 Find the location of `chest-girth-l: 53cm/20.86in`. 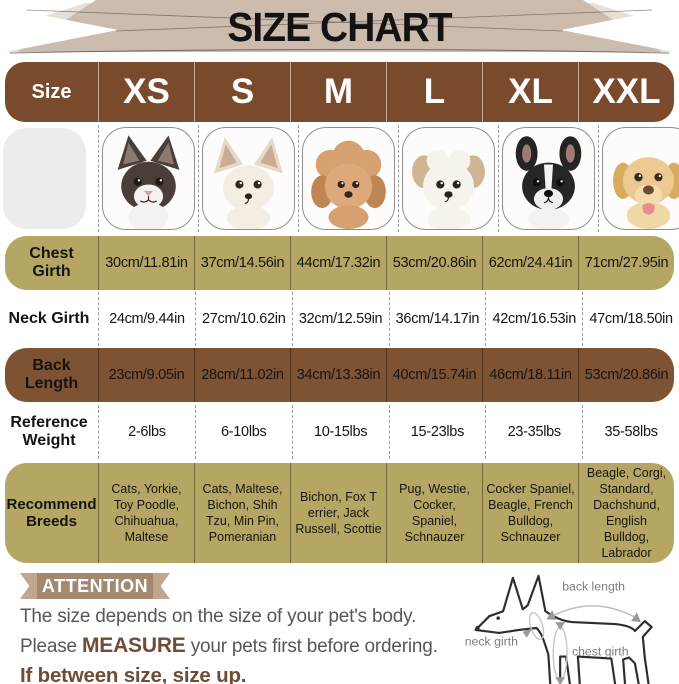

chest-girth-l: 53cm/20.86in is located at coordinates (434, 263).